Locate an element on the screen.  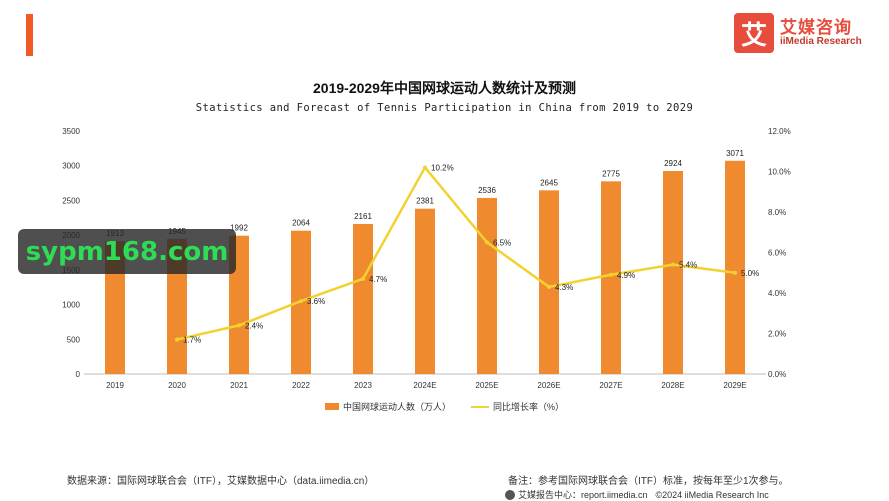
copyright: ©2024 iiMedia Research Inc is located at coordinates (712, 494).